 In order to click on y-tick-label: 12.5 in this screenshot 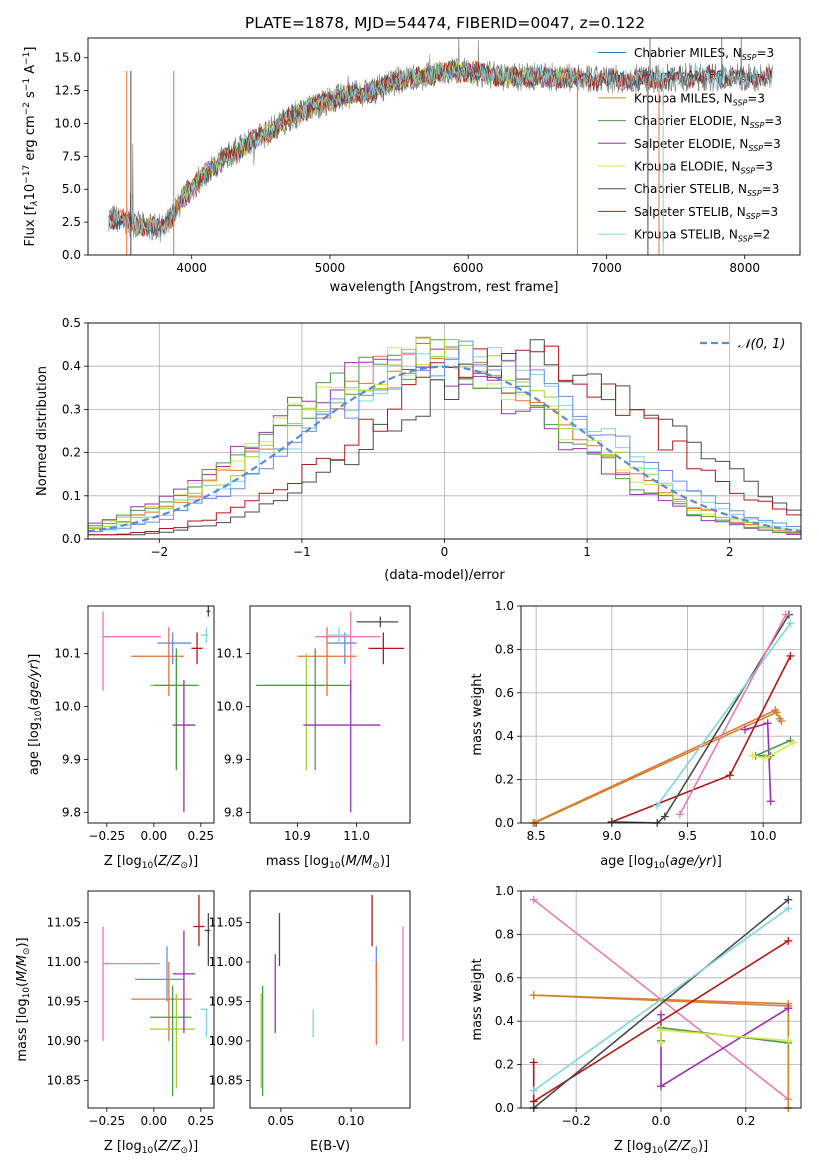, I will do `click(67, 91)`.